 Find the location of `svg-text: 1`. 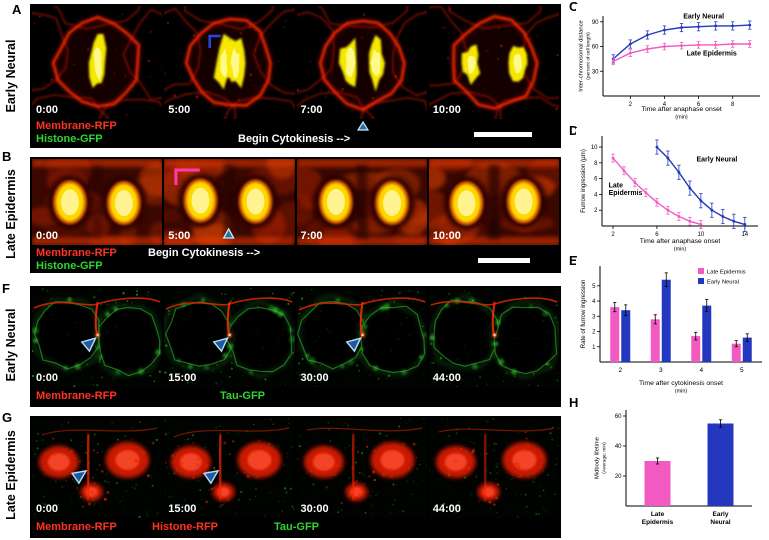

svg-text: 1 is located at coordinates (594, 348).